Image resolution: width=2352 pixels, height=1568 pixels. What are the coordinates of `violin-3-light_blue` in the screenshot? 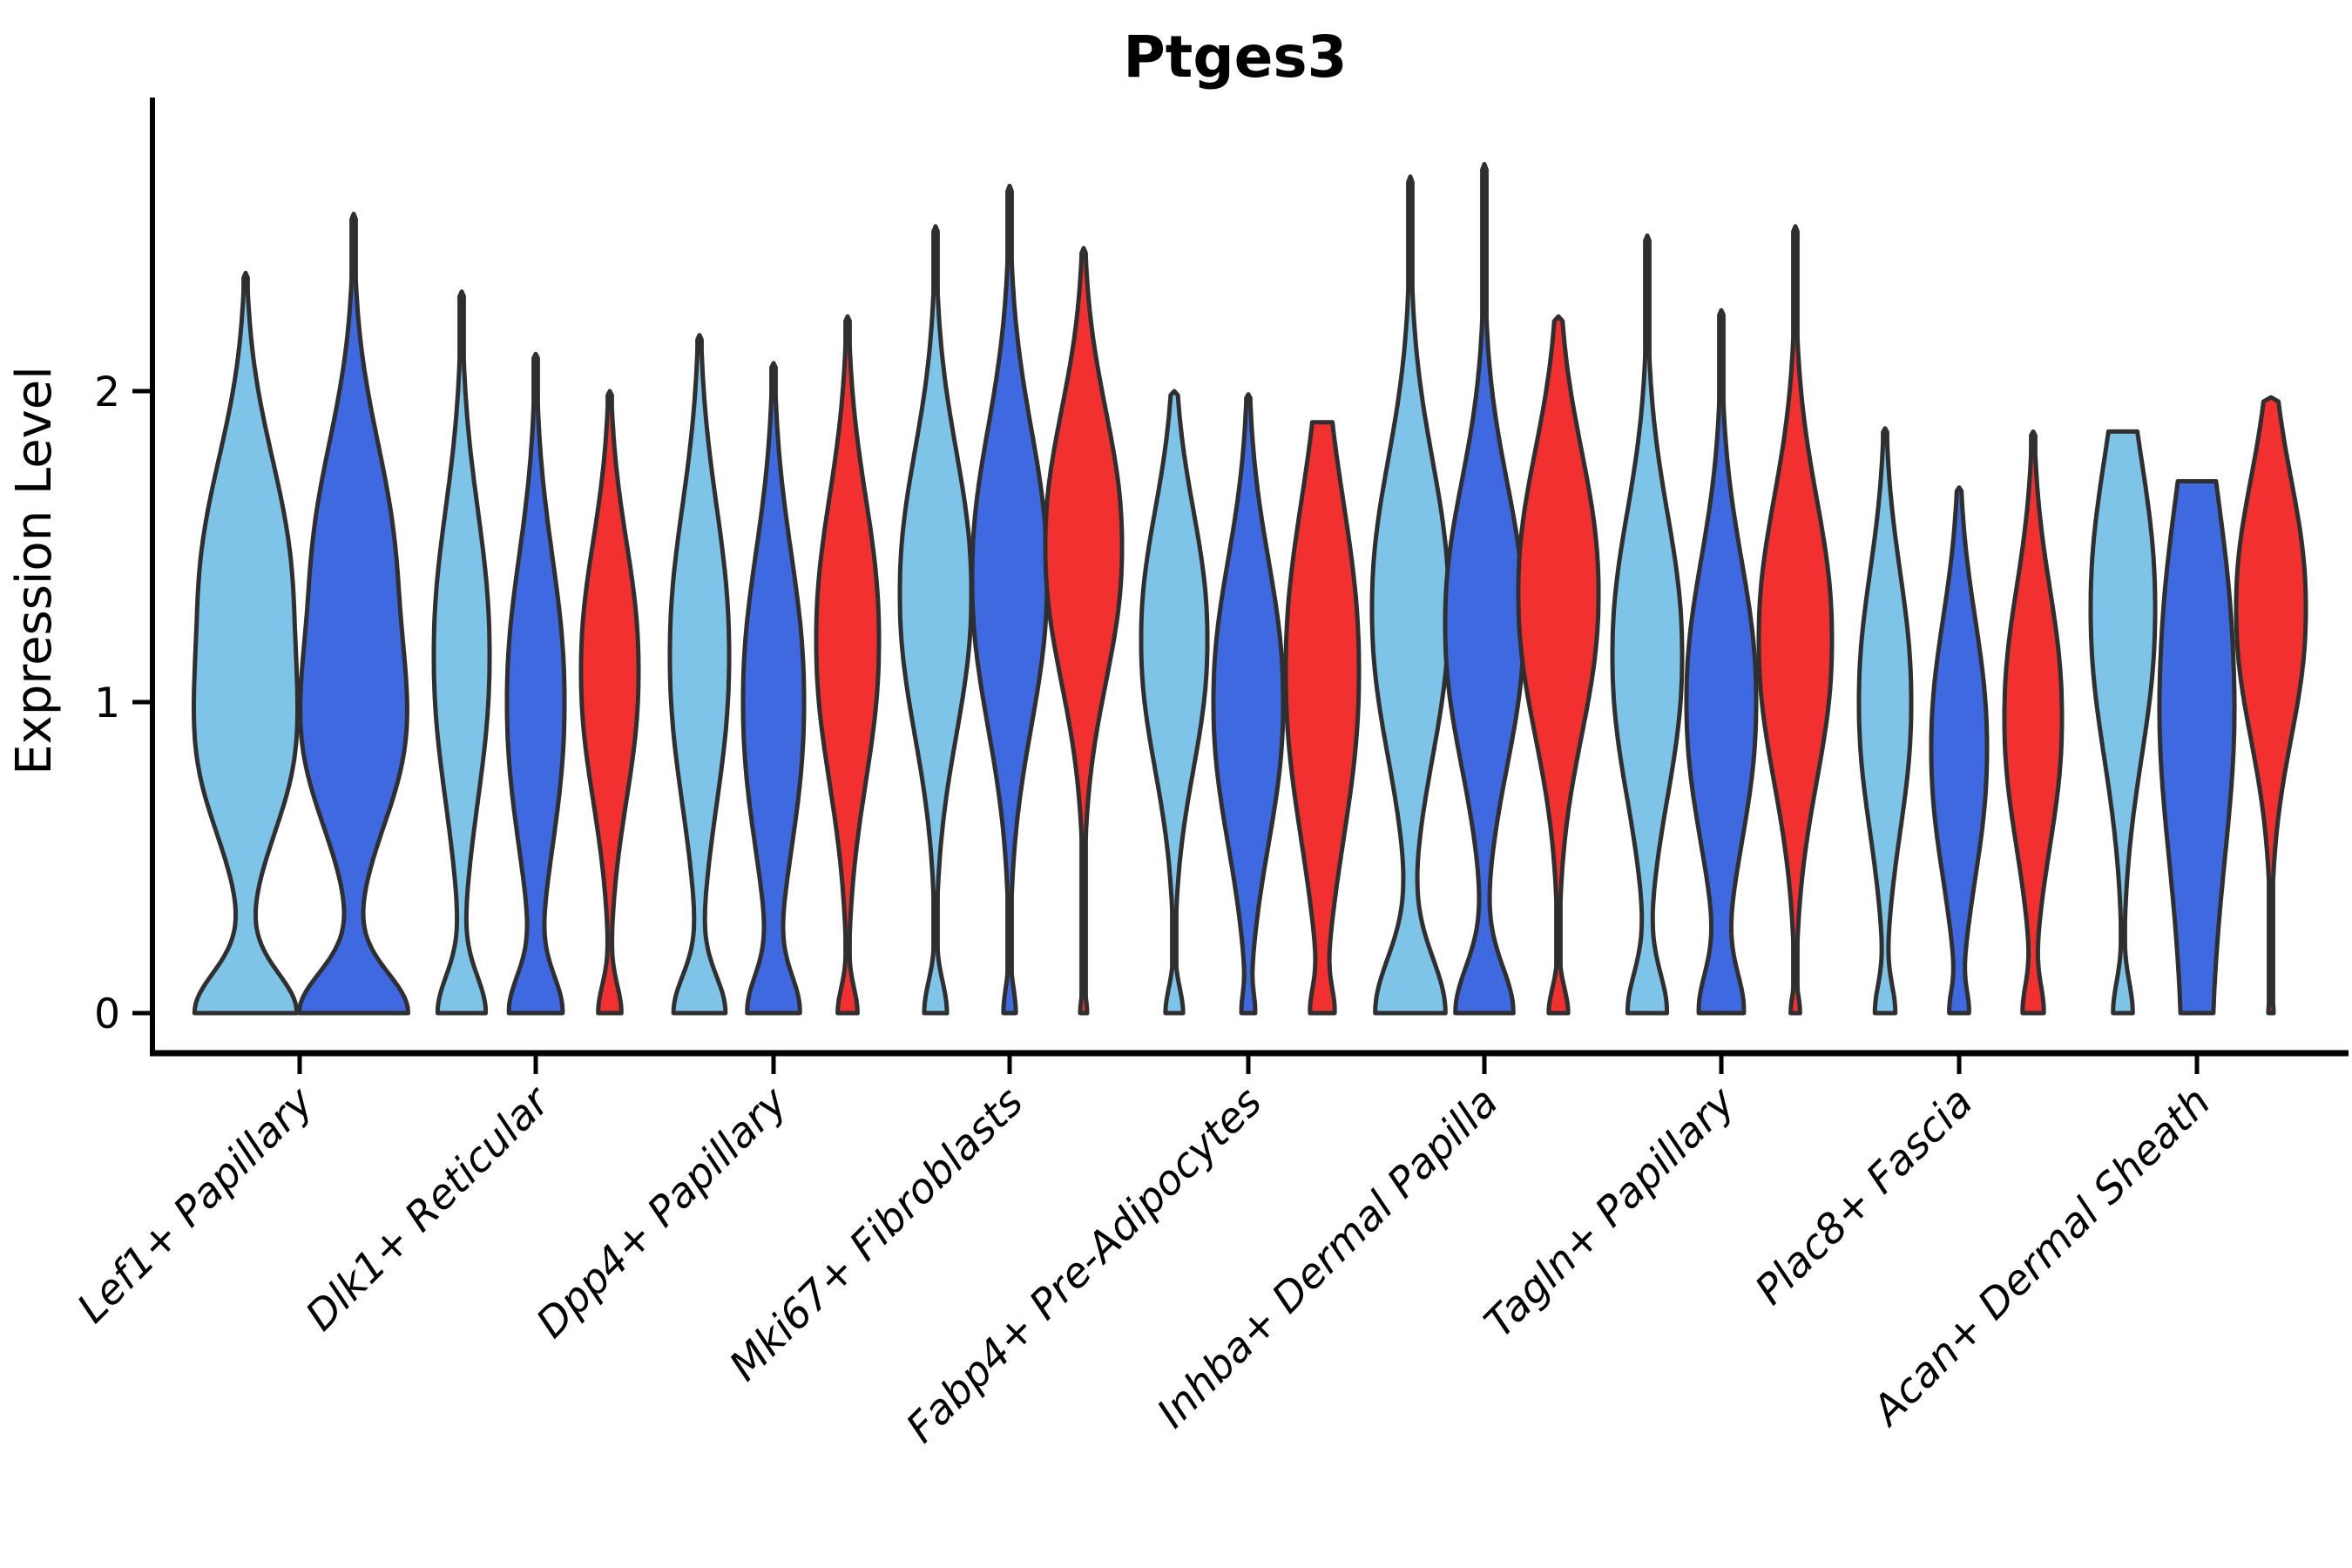 It's located at (935, 620).